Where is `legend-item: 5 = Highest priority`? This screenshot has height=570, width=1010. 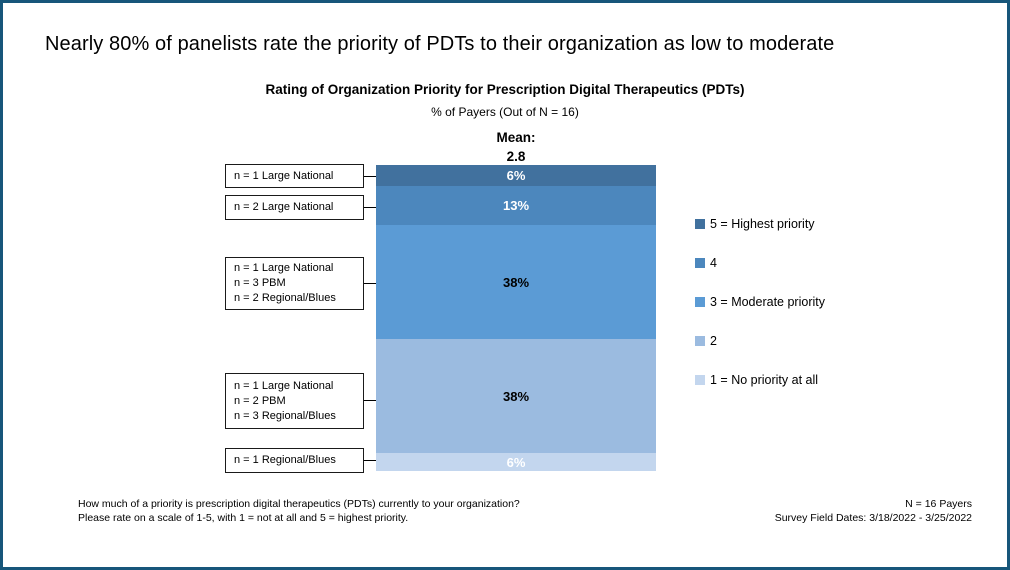 legend-item: 5 = Highest priority is located at coordinates (760, 224).